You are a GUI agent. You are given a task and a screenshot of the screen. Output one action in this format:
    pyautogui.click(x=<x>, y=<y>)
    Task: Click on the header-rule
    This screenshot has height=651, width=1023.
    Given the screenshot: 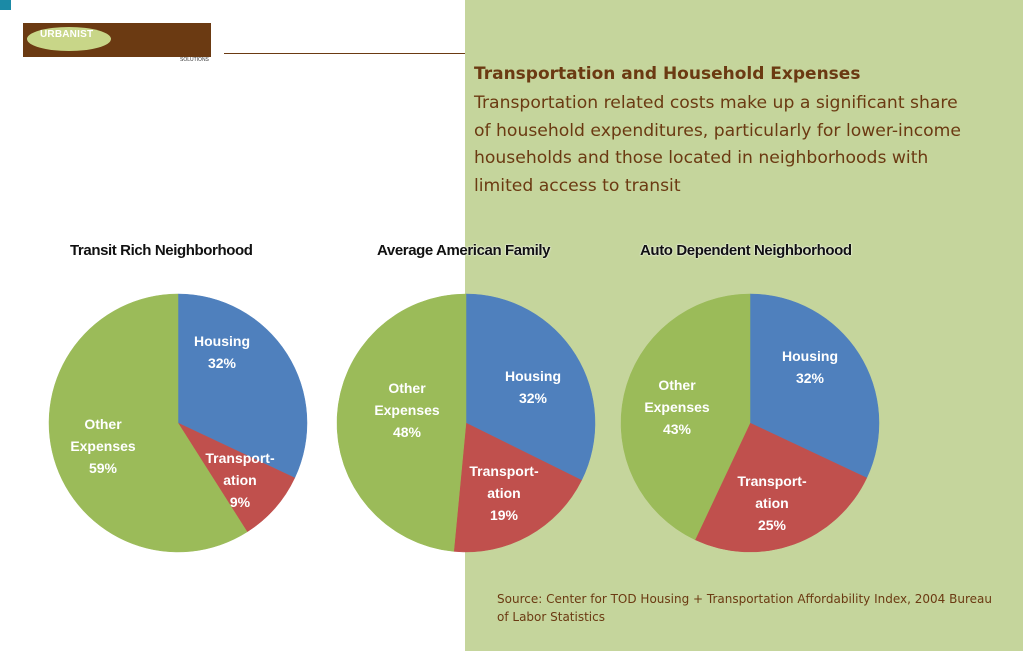 What is the action you would take?
    pyautogui.click(x=344, y=53)
    